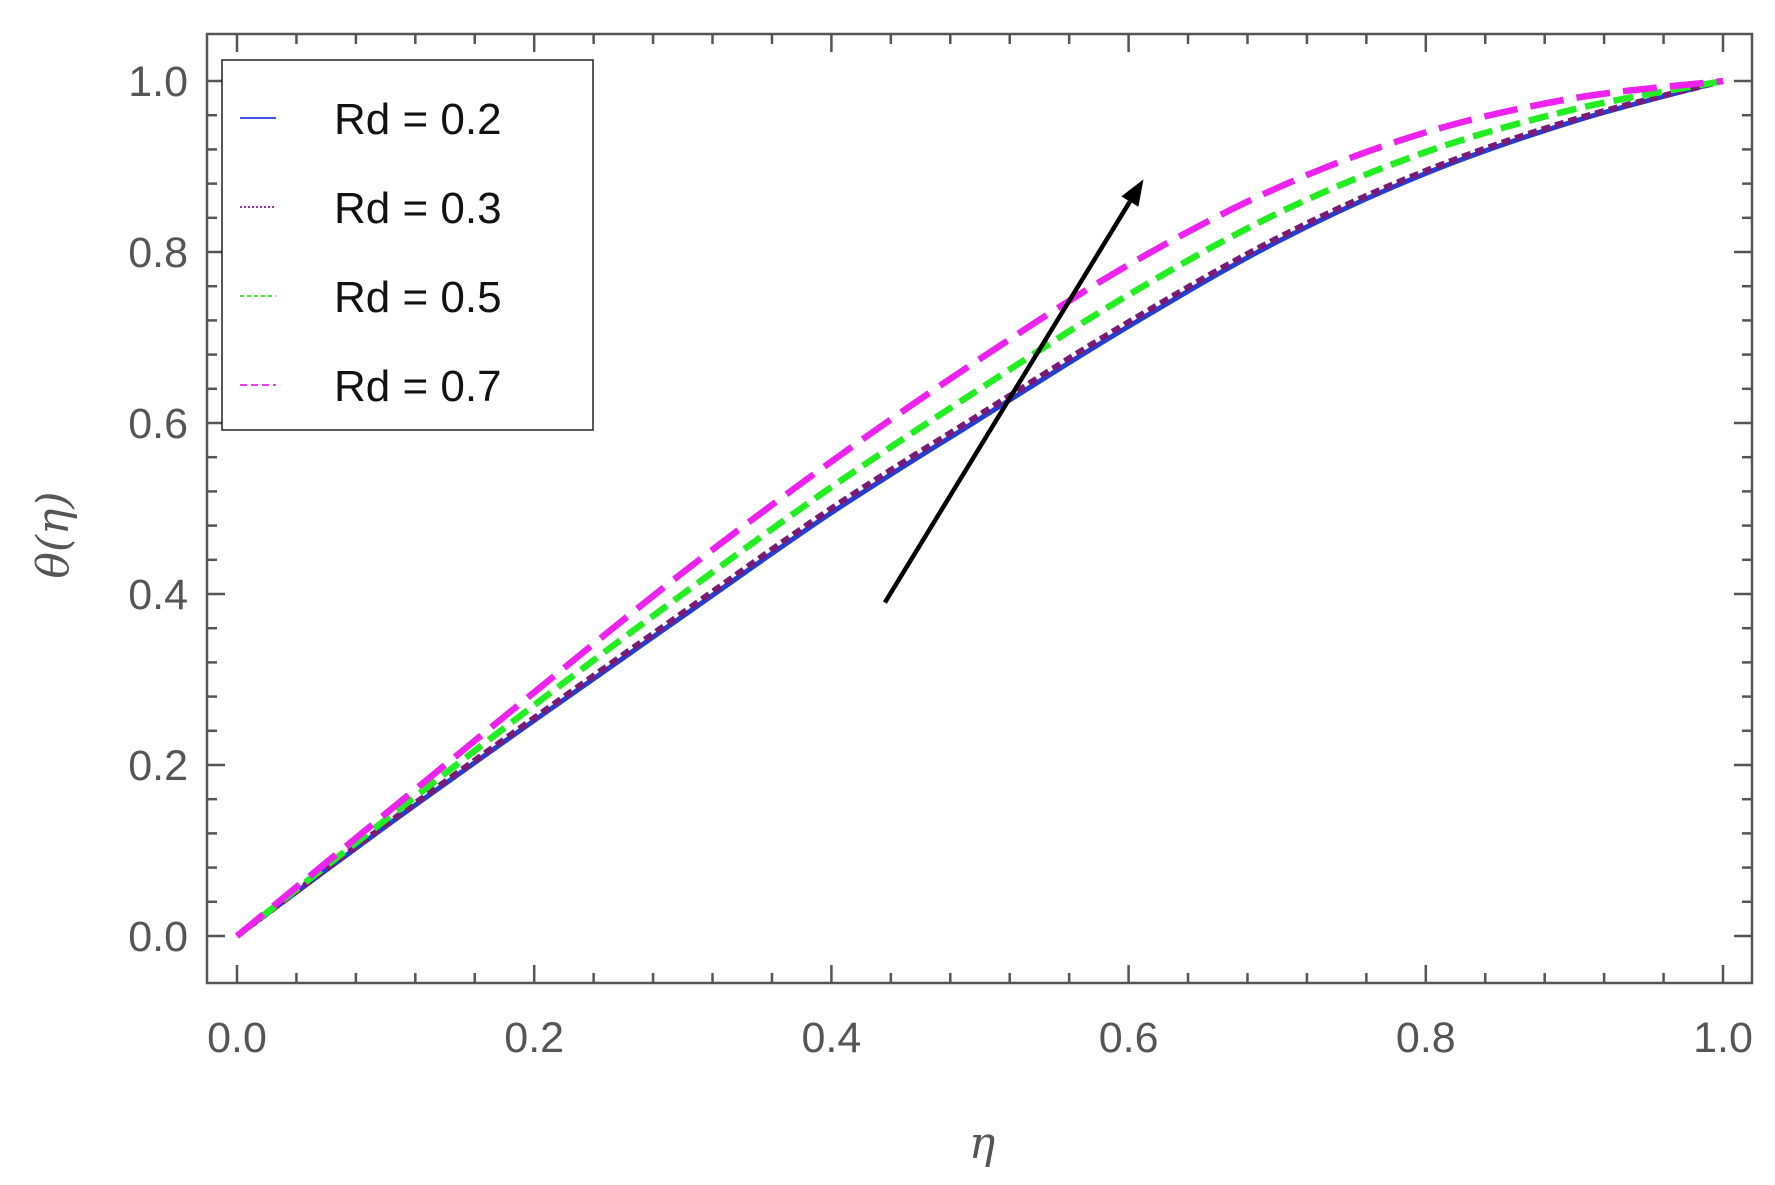 The image size is (1775, 1185). I want to click on arrow-shaft, so click(1007, 402).